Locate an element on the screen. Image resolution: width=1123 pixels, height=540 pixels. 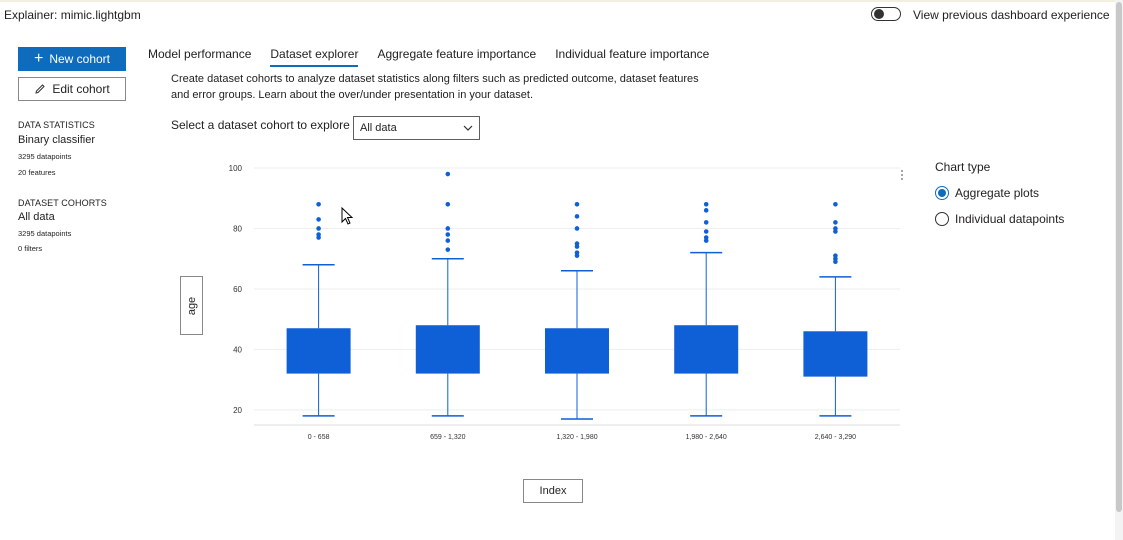
y-tick-label: 60 is located at coordinates (237, 289).